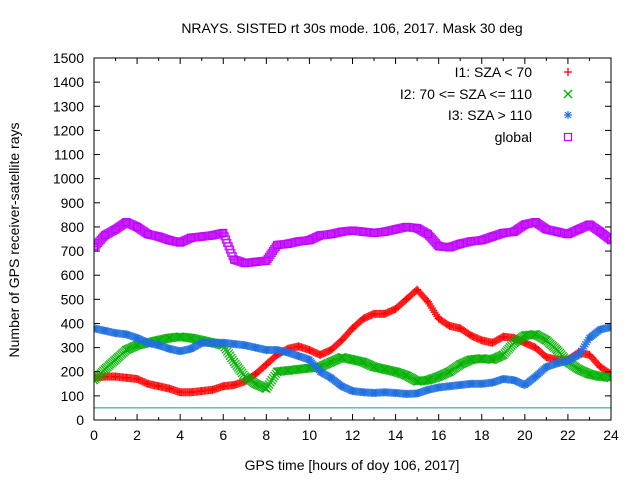 The height and width of the screenshot is (480, 640). I want to click on legend-label: global, so click(513, 137).